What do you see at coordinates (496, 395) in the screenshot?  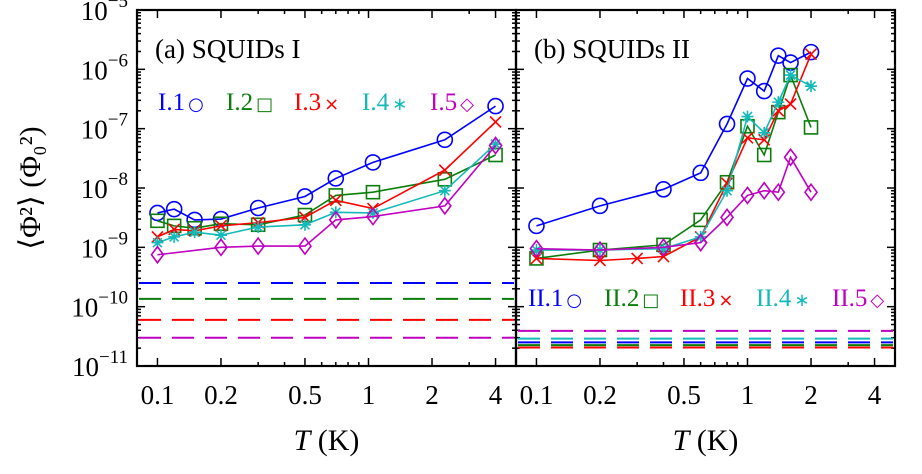 I see `x-tick-label: 4` at bounding box center [496, 395].